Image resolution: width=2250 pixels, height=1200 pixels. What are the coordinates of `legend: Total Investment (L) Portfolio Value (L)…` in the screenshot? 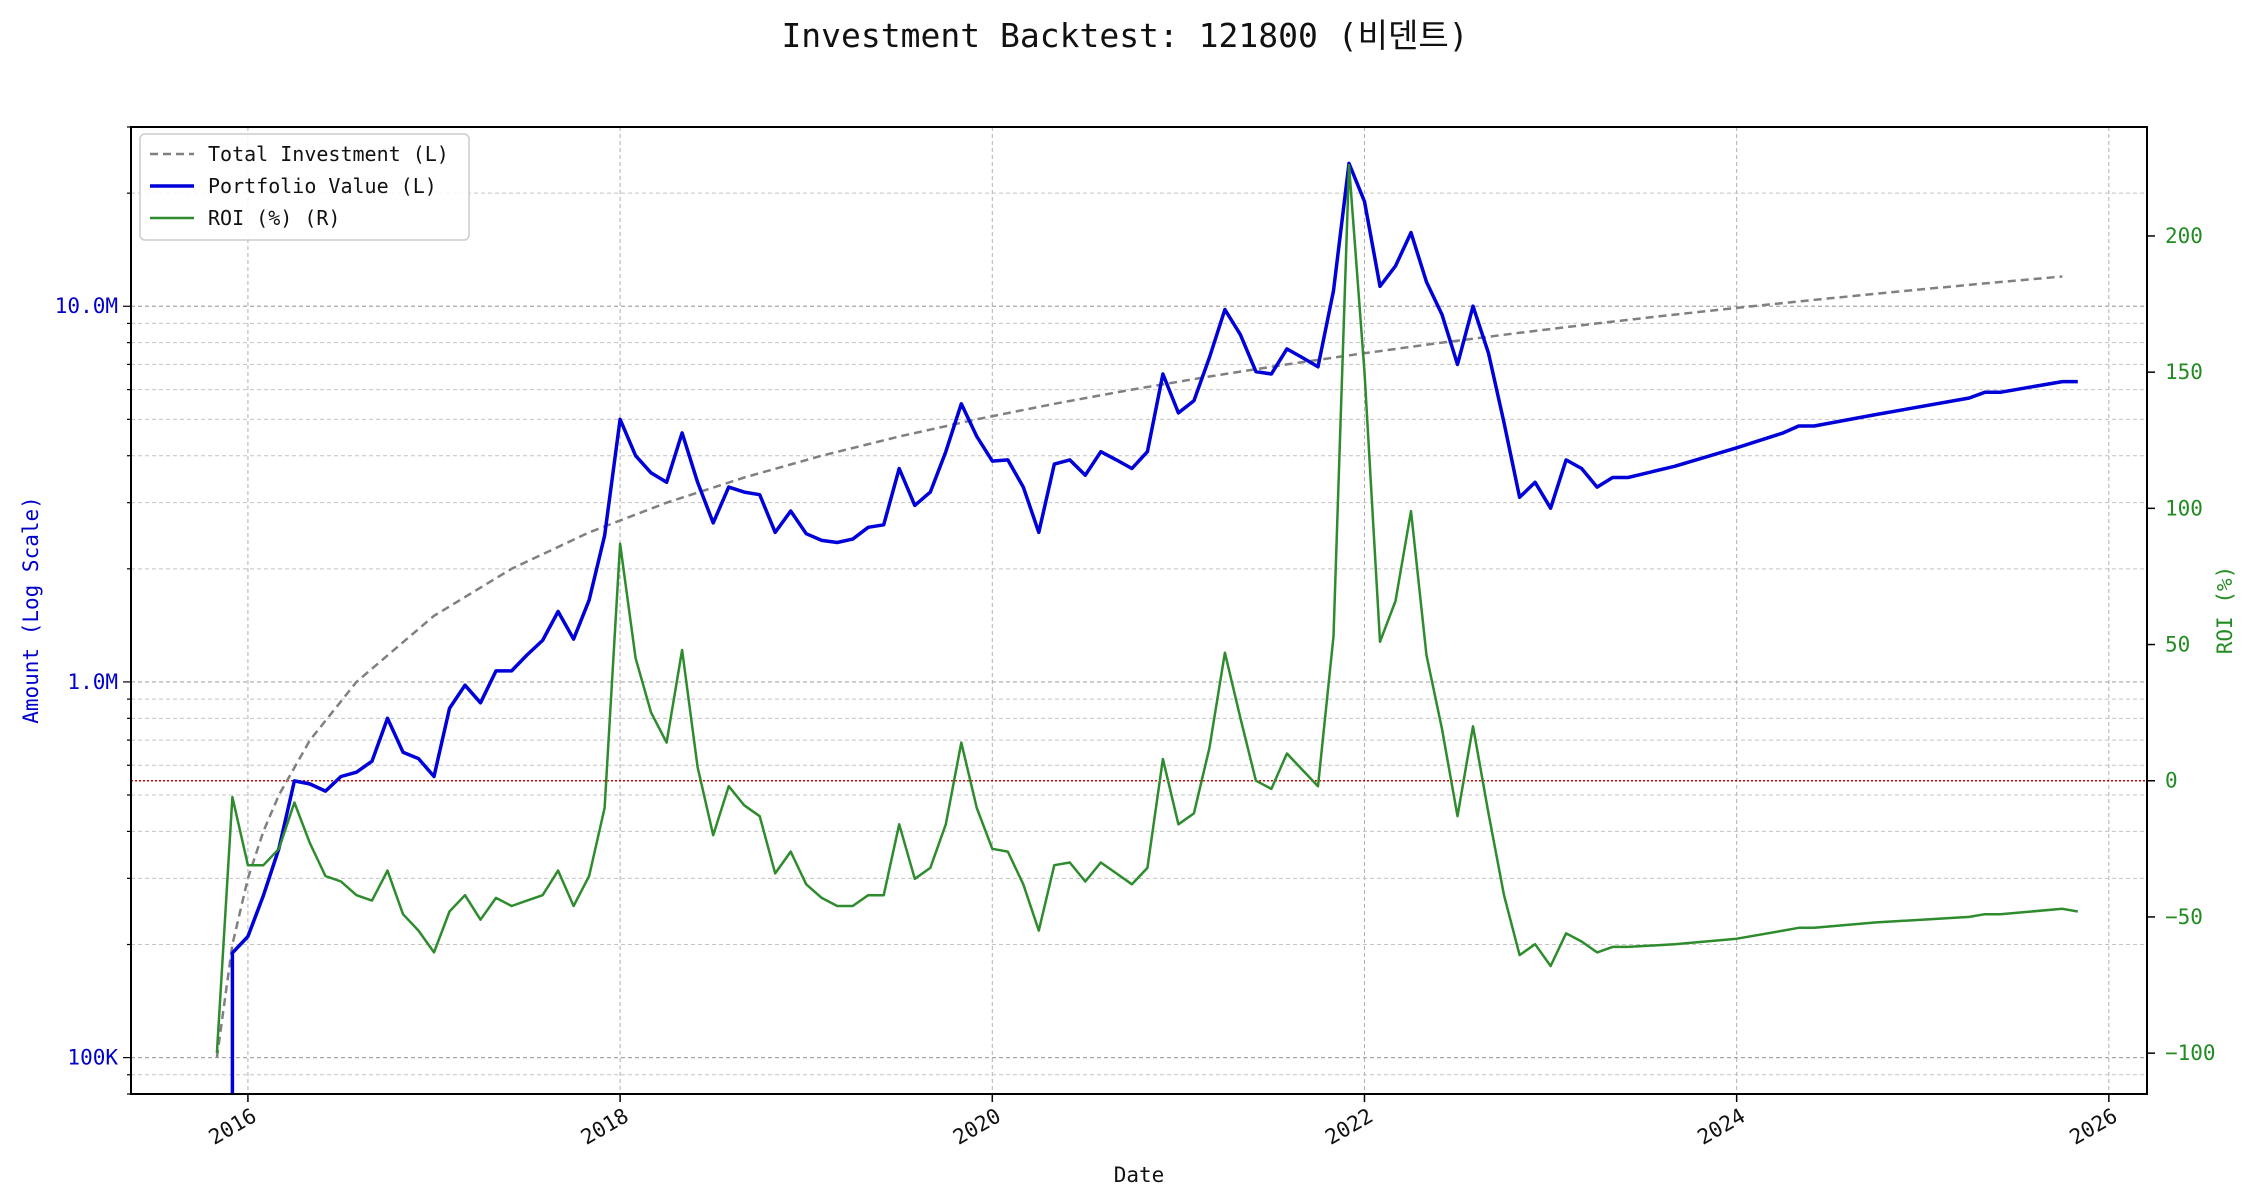 It's located at (304, 187).